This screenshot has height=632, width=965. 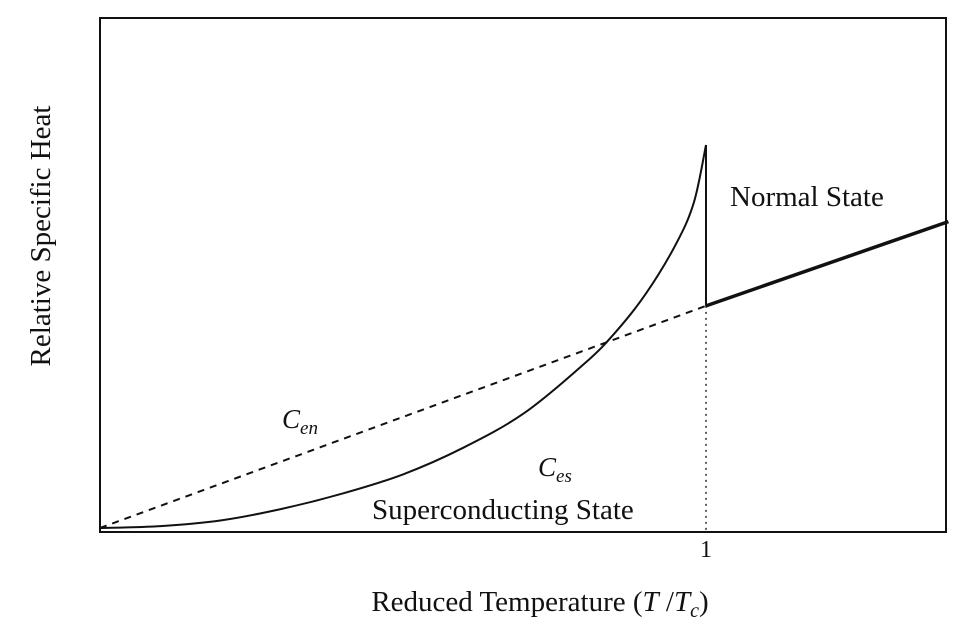 I want to click on label-cen-main: C, so click(x=291, y=419).